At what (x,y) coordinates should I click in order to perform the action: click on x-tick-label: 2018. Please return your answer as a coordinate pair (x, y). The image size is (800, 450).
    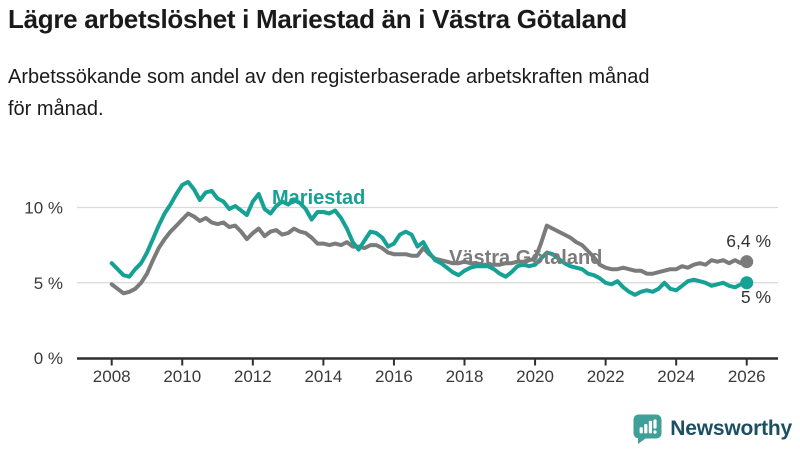
    Looking at the image, I should click on (465, 376).